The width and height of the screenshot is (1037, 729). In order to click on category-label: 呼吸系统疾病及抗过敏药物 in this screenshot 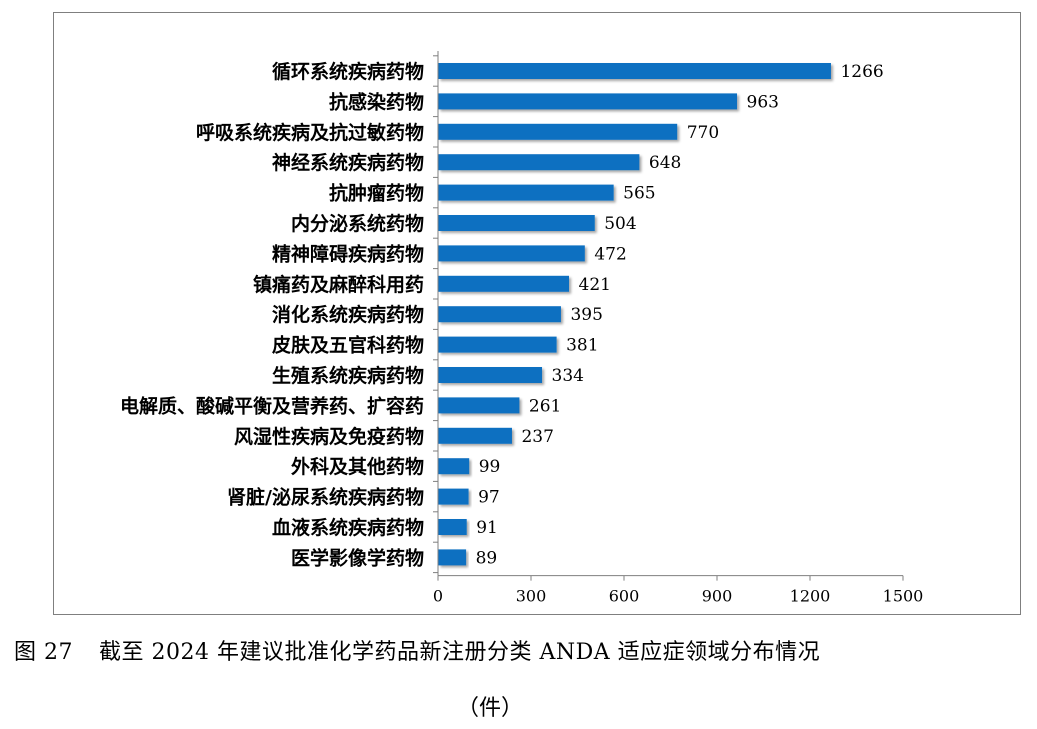, I will do `click(310, 132)`.